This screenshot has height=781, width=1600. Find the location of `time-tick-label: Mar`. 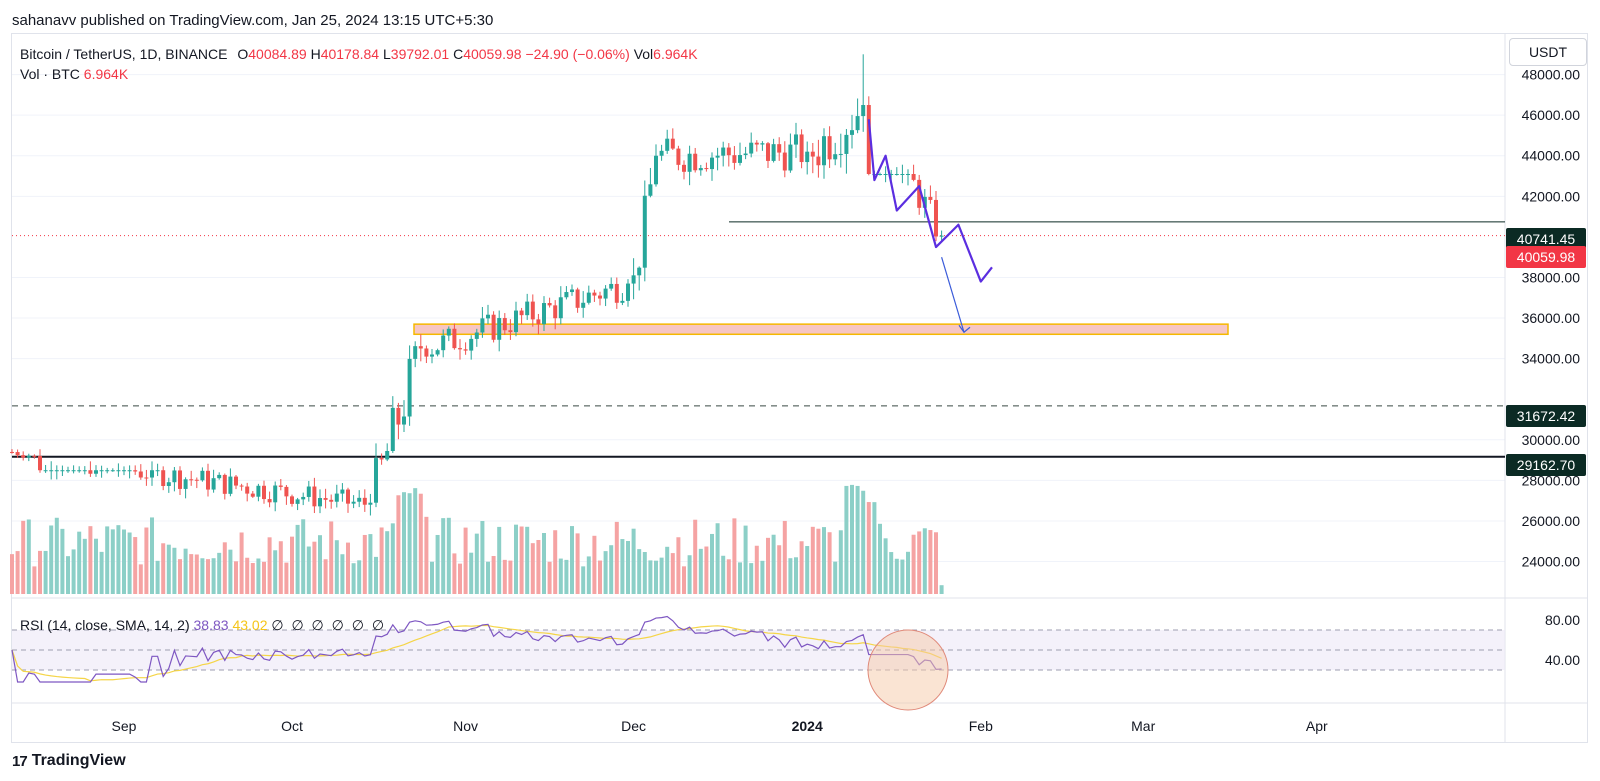

time-tick-label: Mar is located at coordinates (1143, 726).